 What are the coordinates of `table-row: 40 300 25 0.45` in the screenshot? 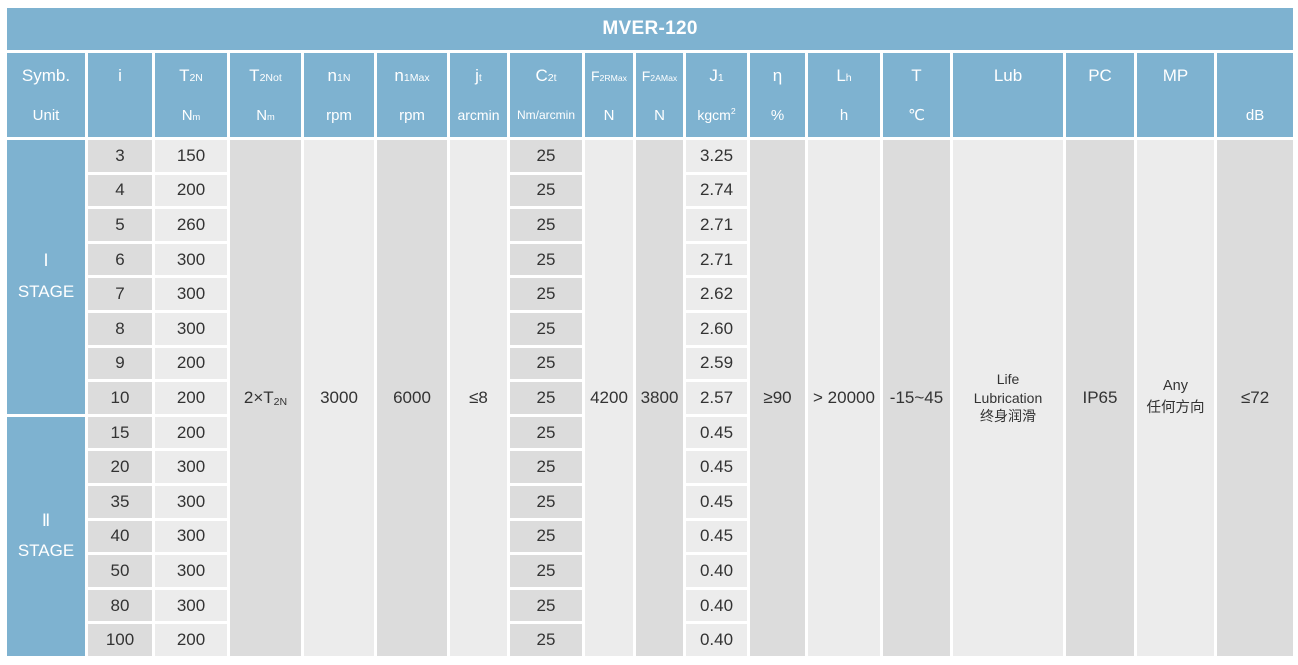 It's located at (650, 536).